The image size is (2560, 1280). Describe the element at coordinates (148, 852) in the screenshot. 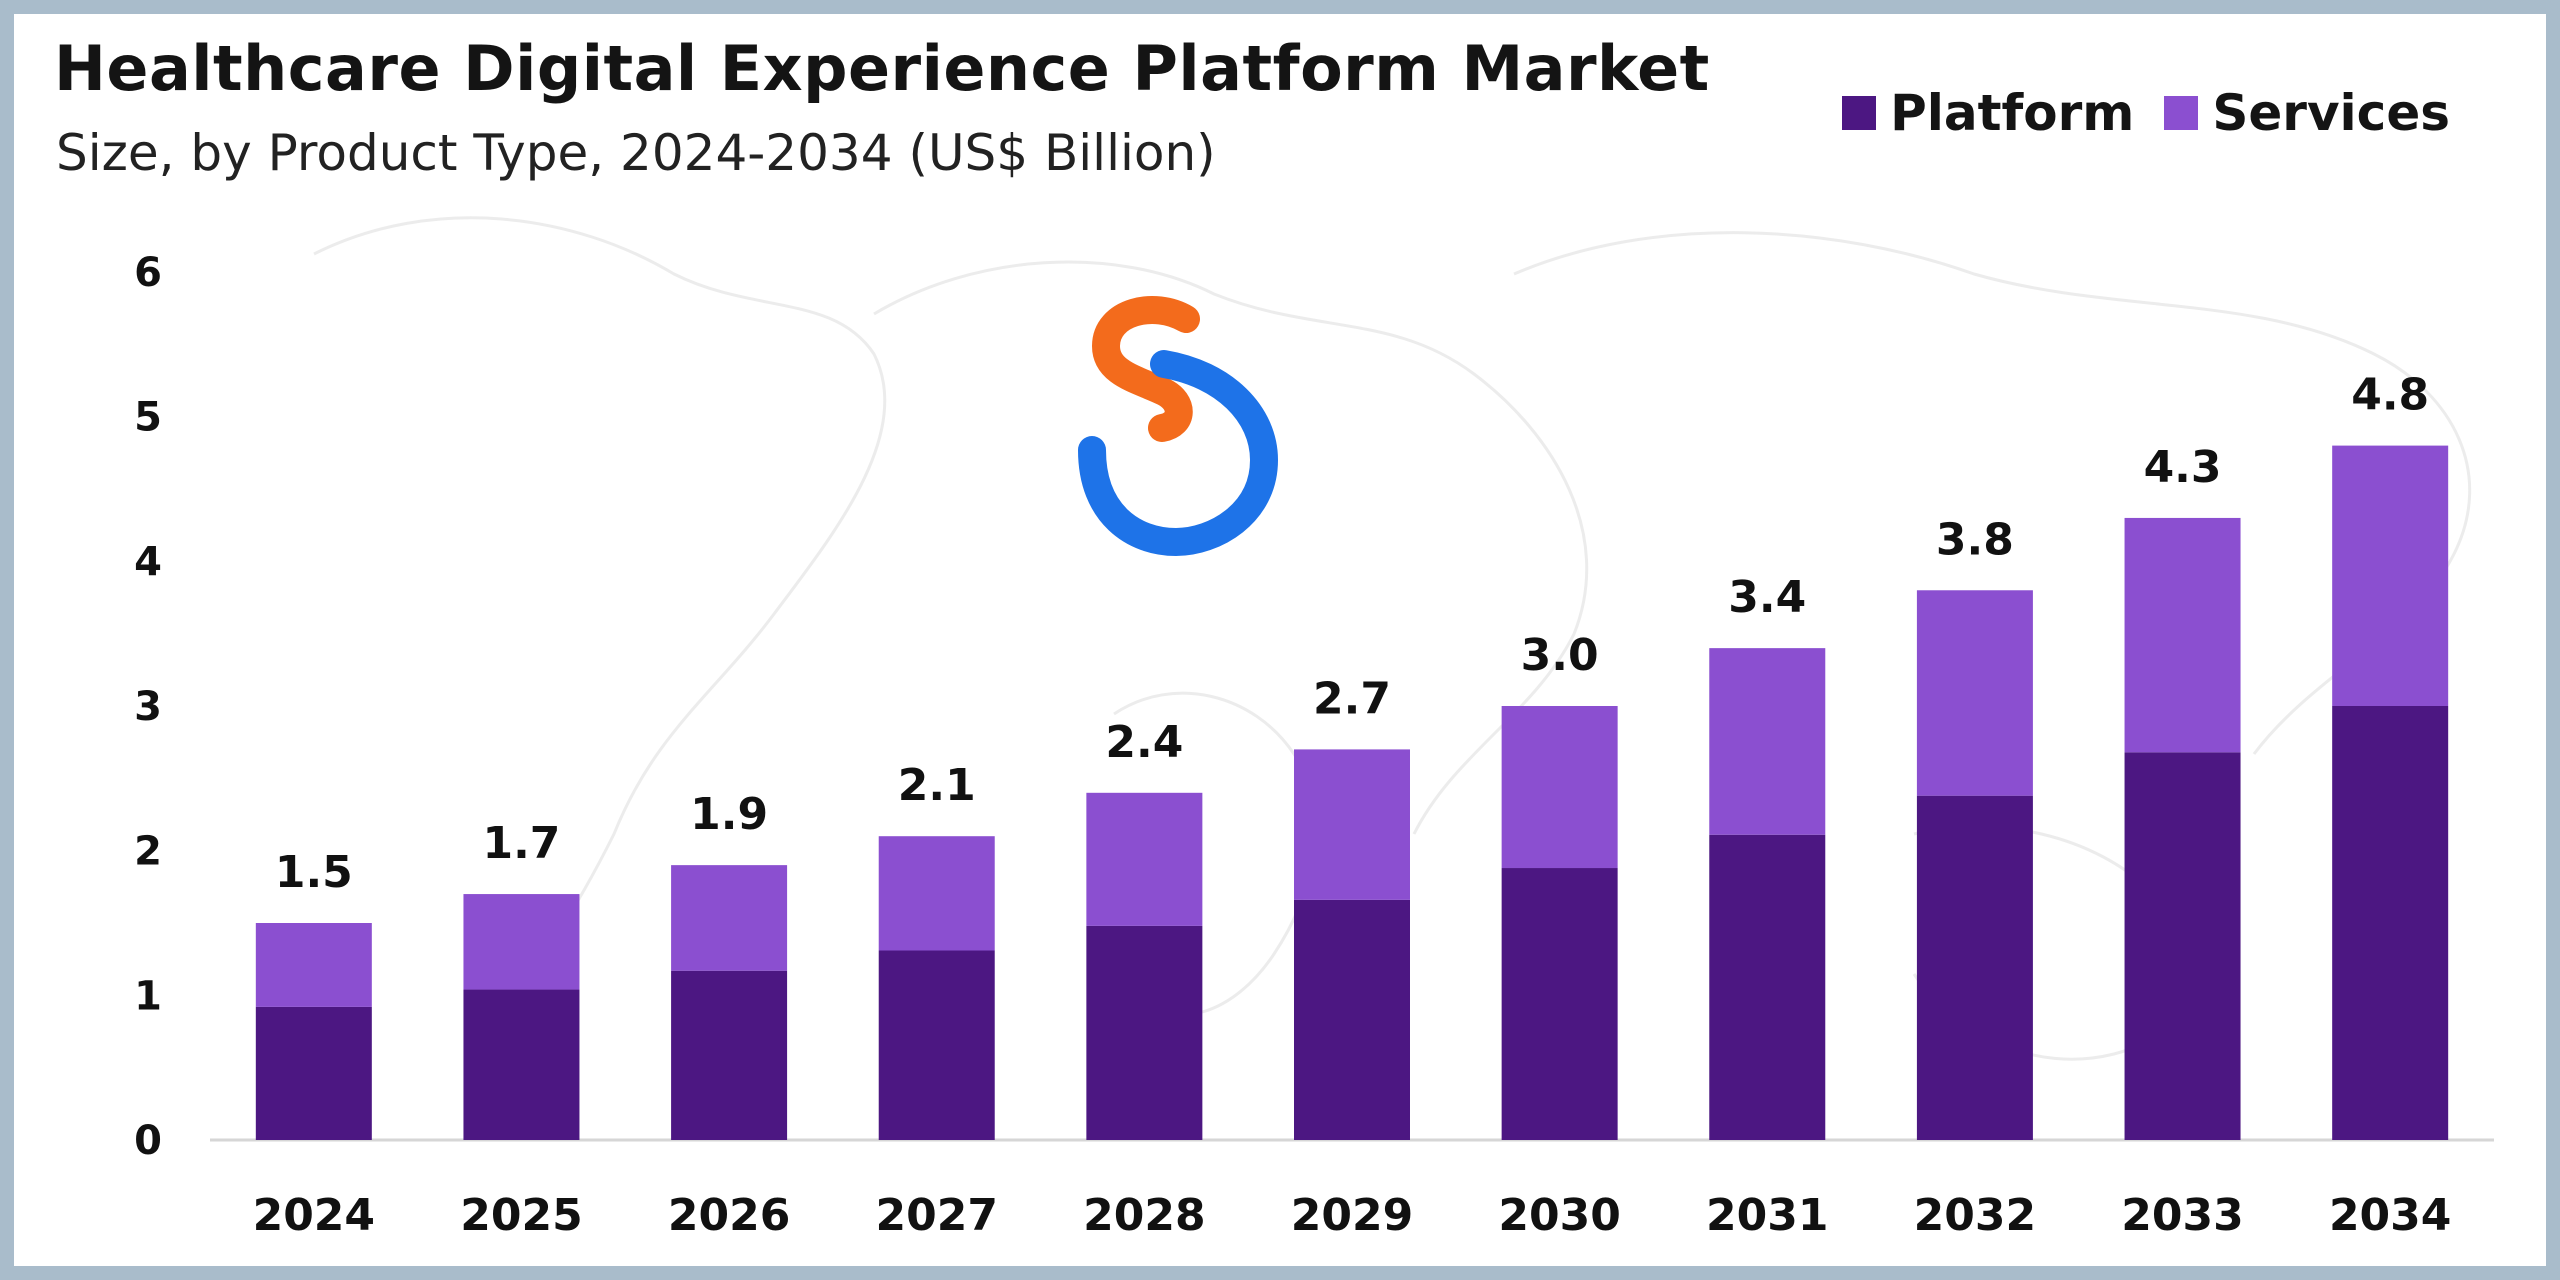

I see `y-tick-label: 2` at that location.